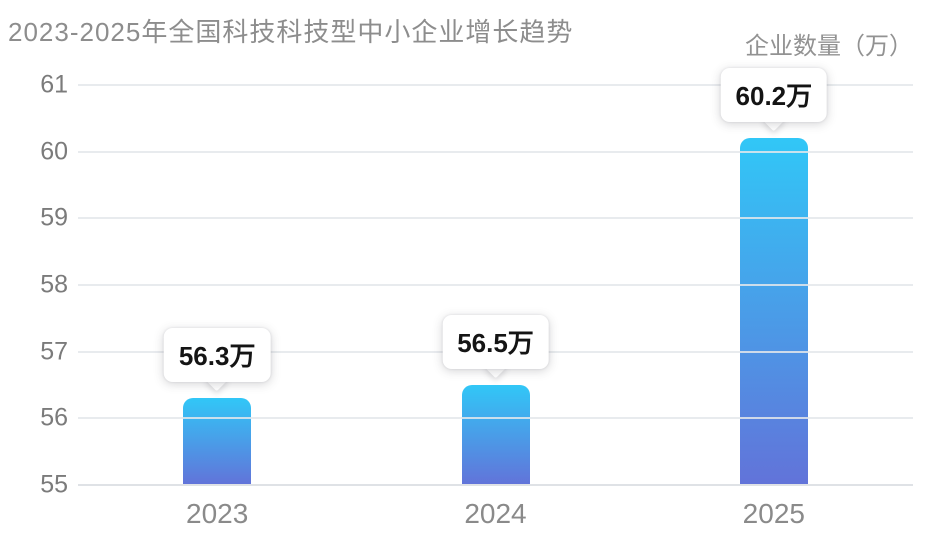 This screenshot has width=950, height=538. Describe the element at coordinates (217, 513) in the screenshot. I see `x-axis-label-2023: 2023` at that location.